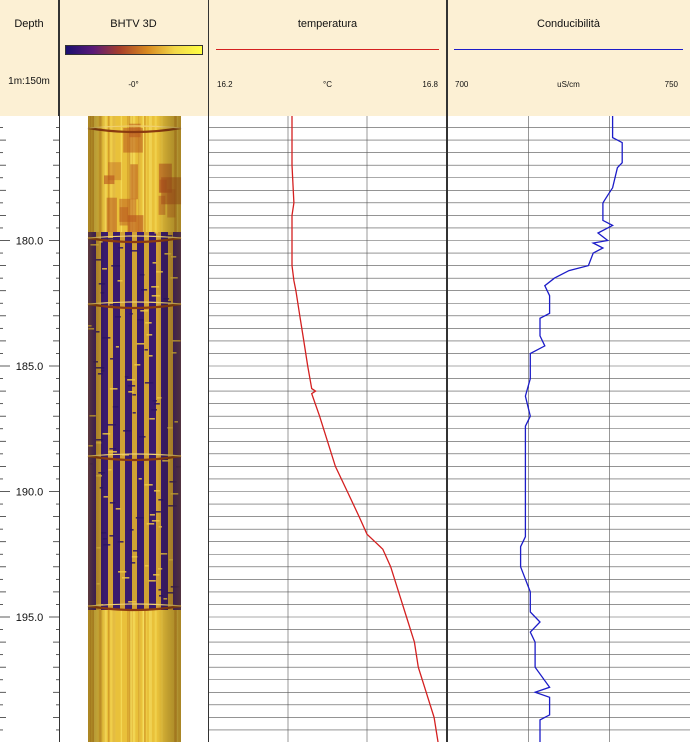 This screenshot has width=690, height=742. I want to click on conductivity-curve, so click(571, 429).